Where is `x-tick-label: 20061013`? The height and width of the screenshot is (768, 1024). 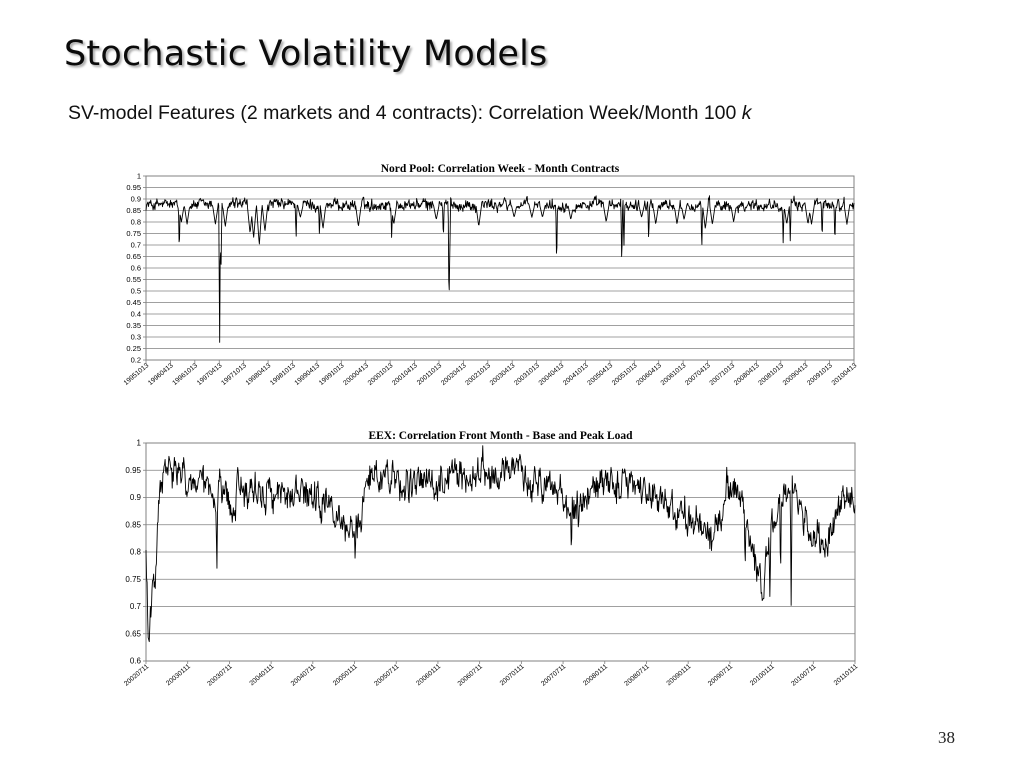
x-tick-label: 20061013 is located at coordinates (674, 374).